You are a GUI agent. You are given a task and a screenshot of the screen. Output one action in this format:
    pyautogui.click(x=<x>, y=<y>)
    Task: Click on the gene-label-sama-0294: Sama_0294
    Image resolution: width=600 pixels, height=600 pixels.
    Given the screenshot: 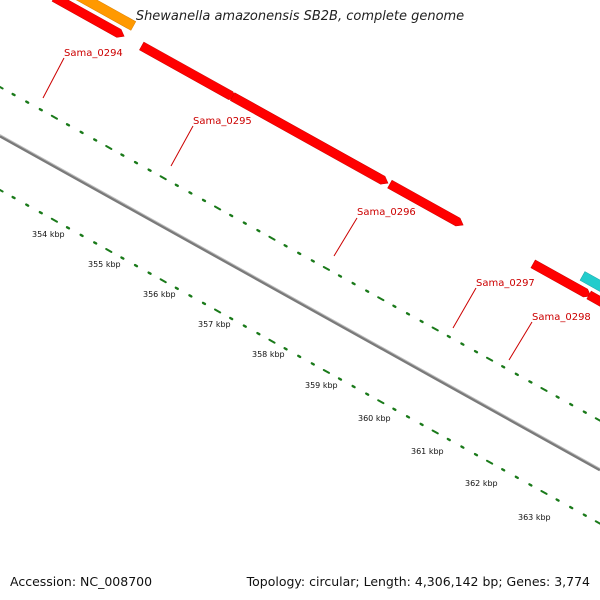 What is the action you would take?
    pyautogui.click(x=93, y=53)
    